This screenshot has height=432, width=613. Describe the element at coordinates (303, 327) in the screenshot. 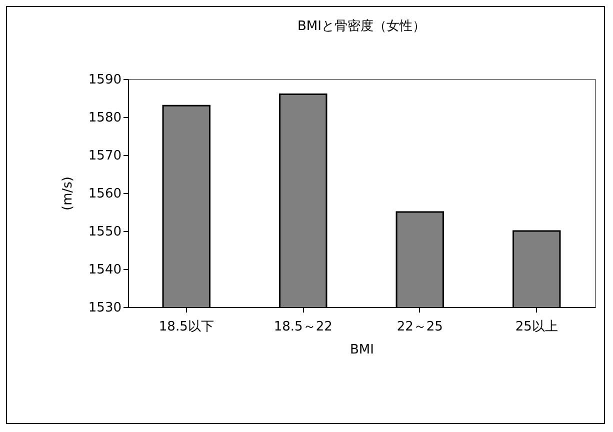

I see `x-tick-label: 18.5～22` at that location.